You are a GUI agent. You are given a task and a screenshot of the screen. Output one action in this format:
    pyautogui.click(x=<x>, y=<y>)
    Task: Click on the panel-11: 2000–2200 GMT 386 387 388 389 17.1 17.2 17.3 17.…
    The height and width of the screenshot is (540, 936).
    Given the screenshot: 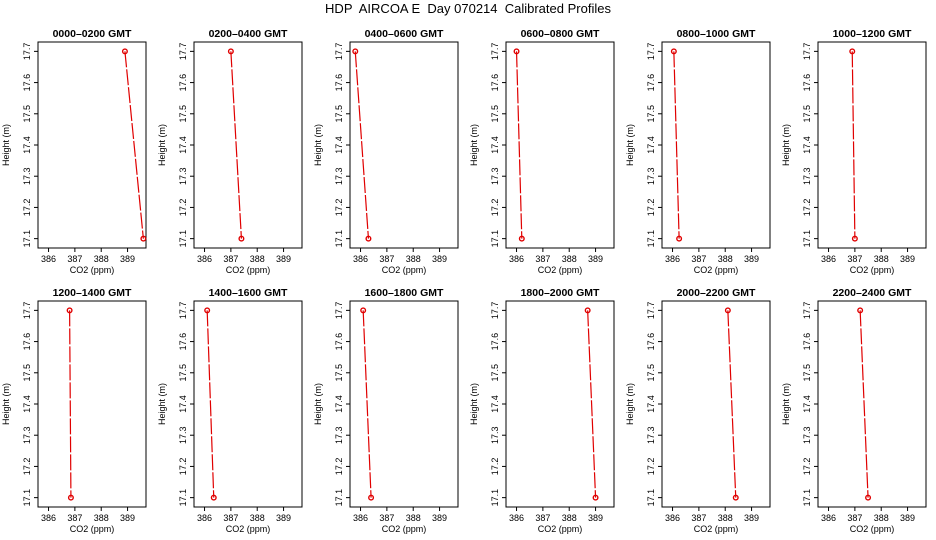 What is the action you would take?
    pyautogui.click(x=698, y=410)
    